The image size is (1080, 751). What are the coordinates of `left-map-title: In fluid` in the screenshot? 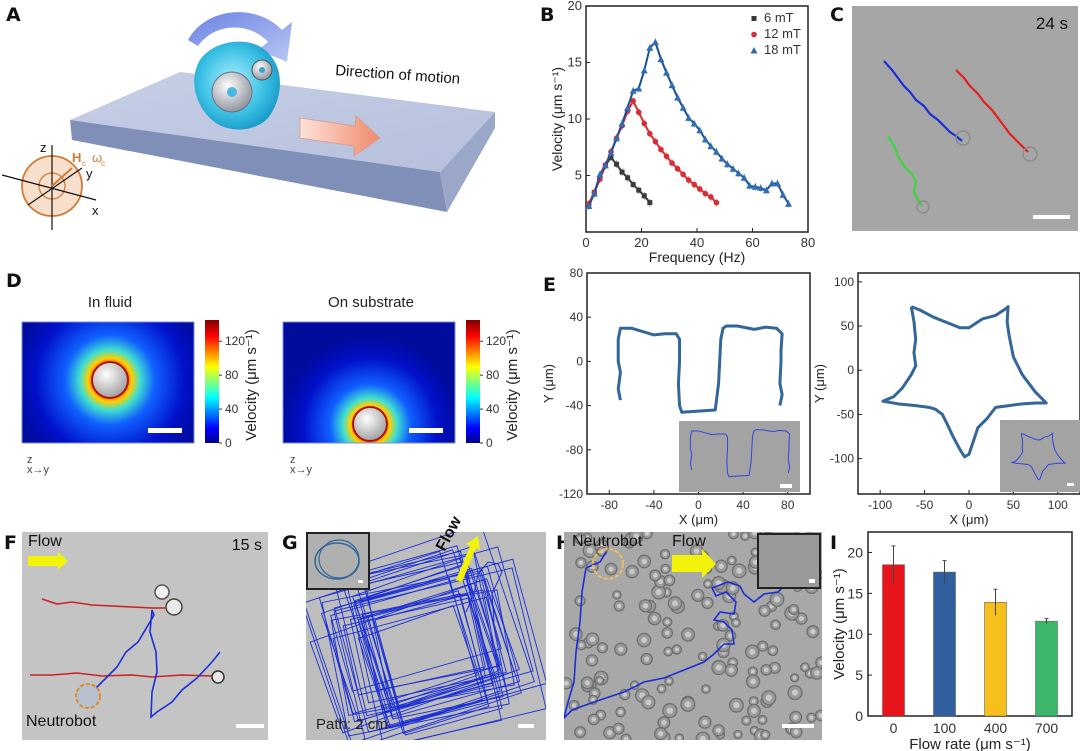 It's located at (110, 302).